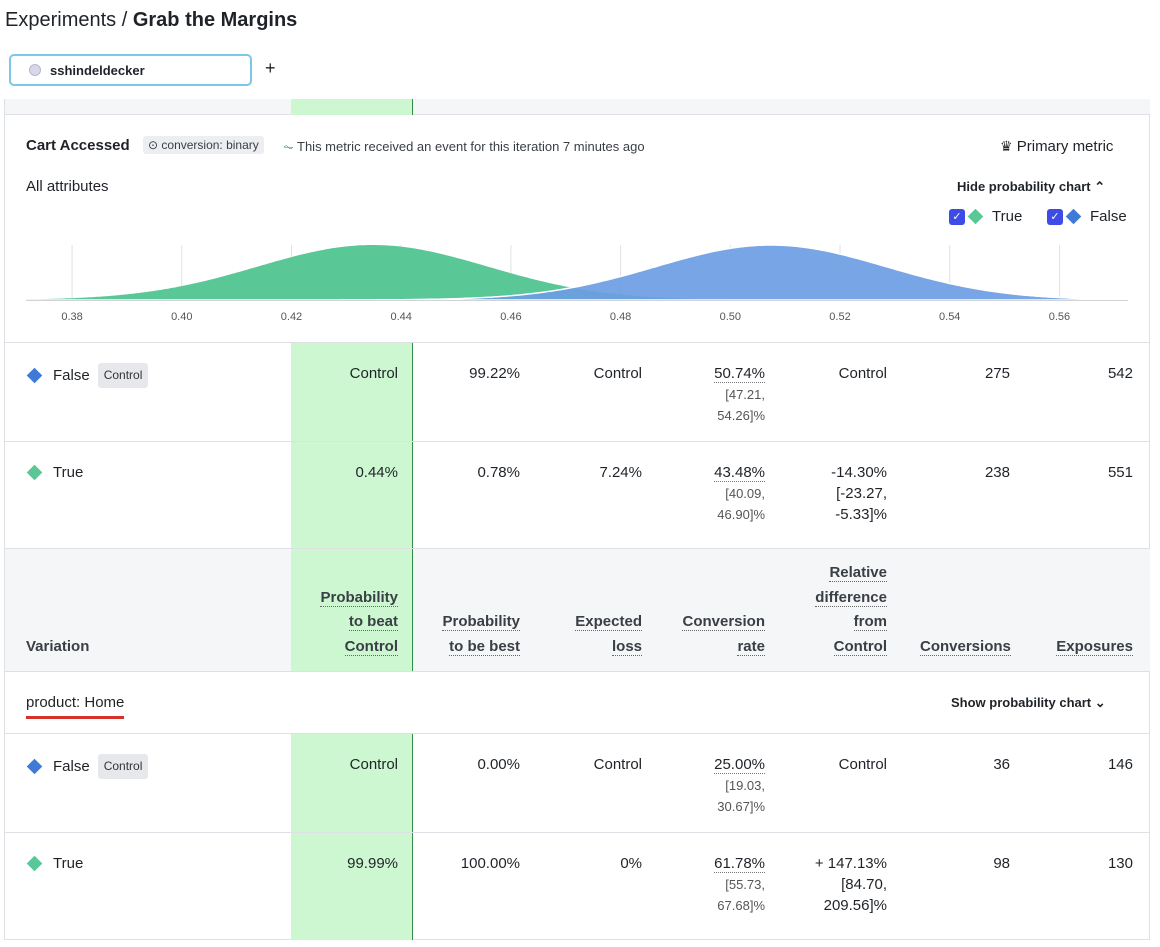 The width and height of the screenshot is (1160, 947). What do you see at coordinates (58, 646) in the screenshot?
I see `header-label: Variation` at bounding box center [58, 646].